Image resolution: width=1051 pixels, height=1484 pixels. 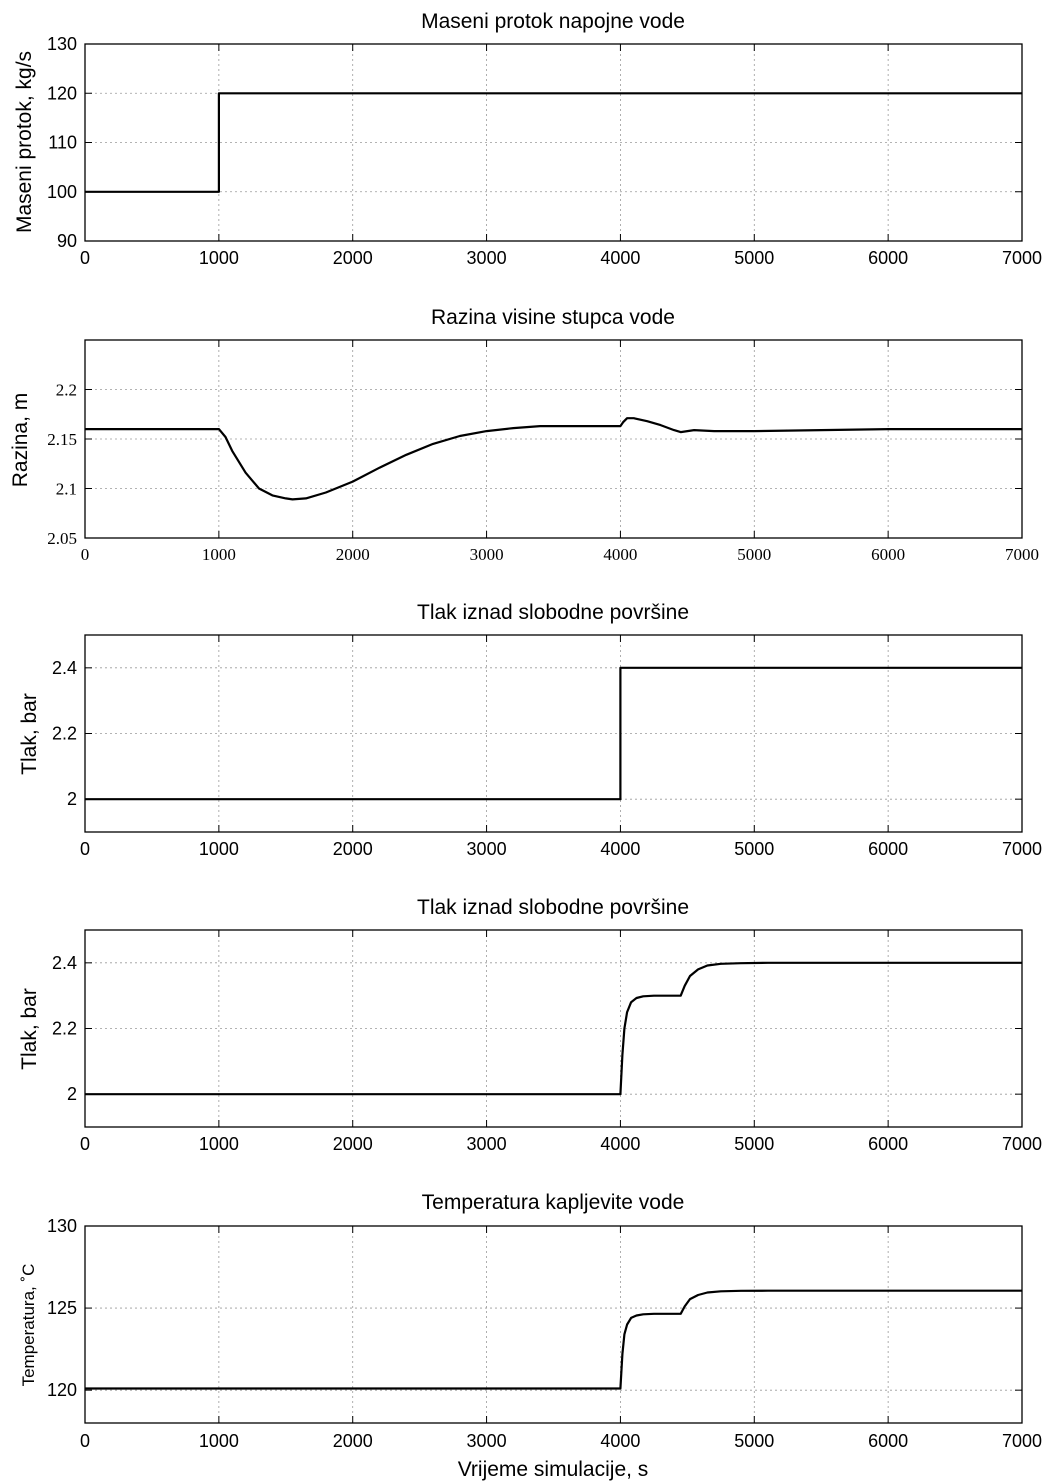 I want to click on panel-water-level-frame, so click(x=553, y=439).